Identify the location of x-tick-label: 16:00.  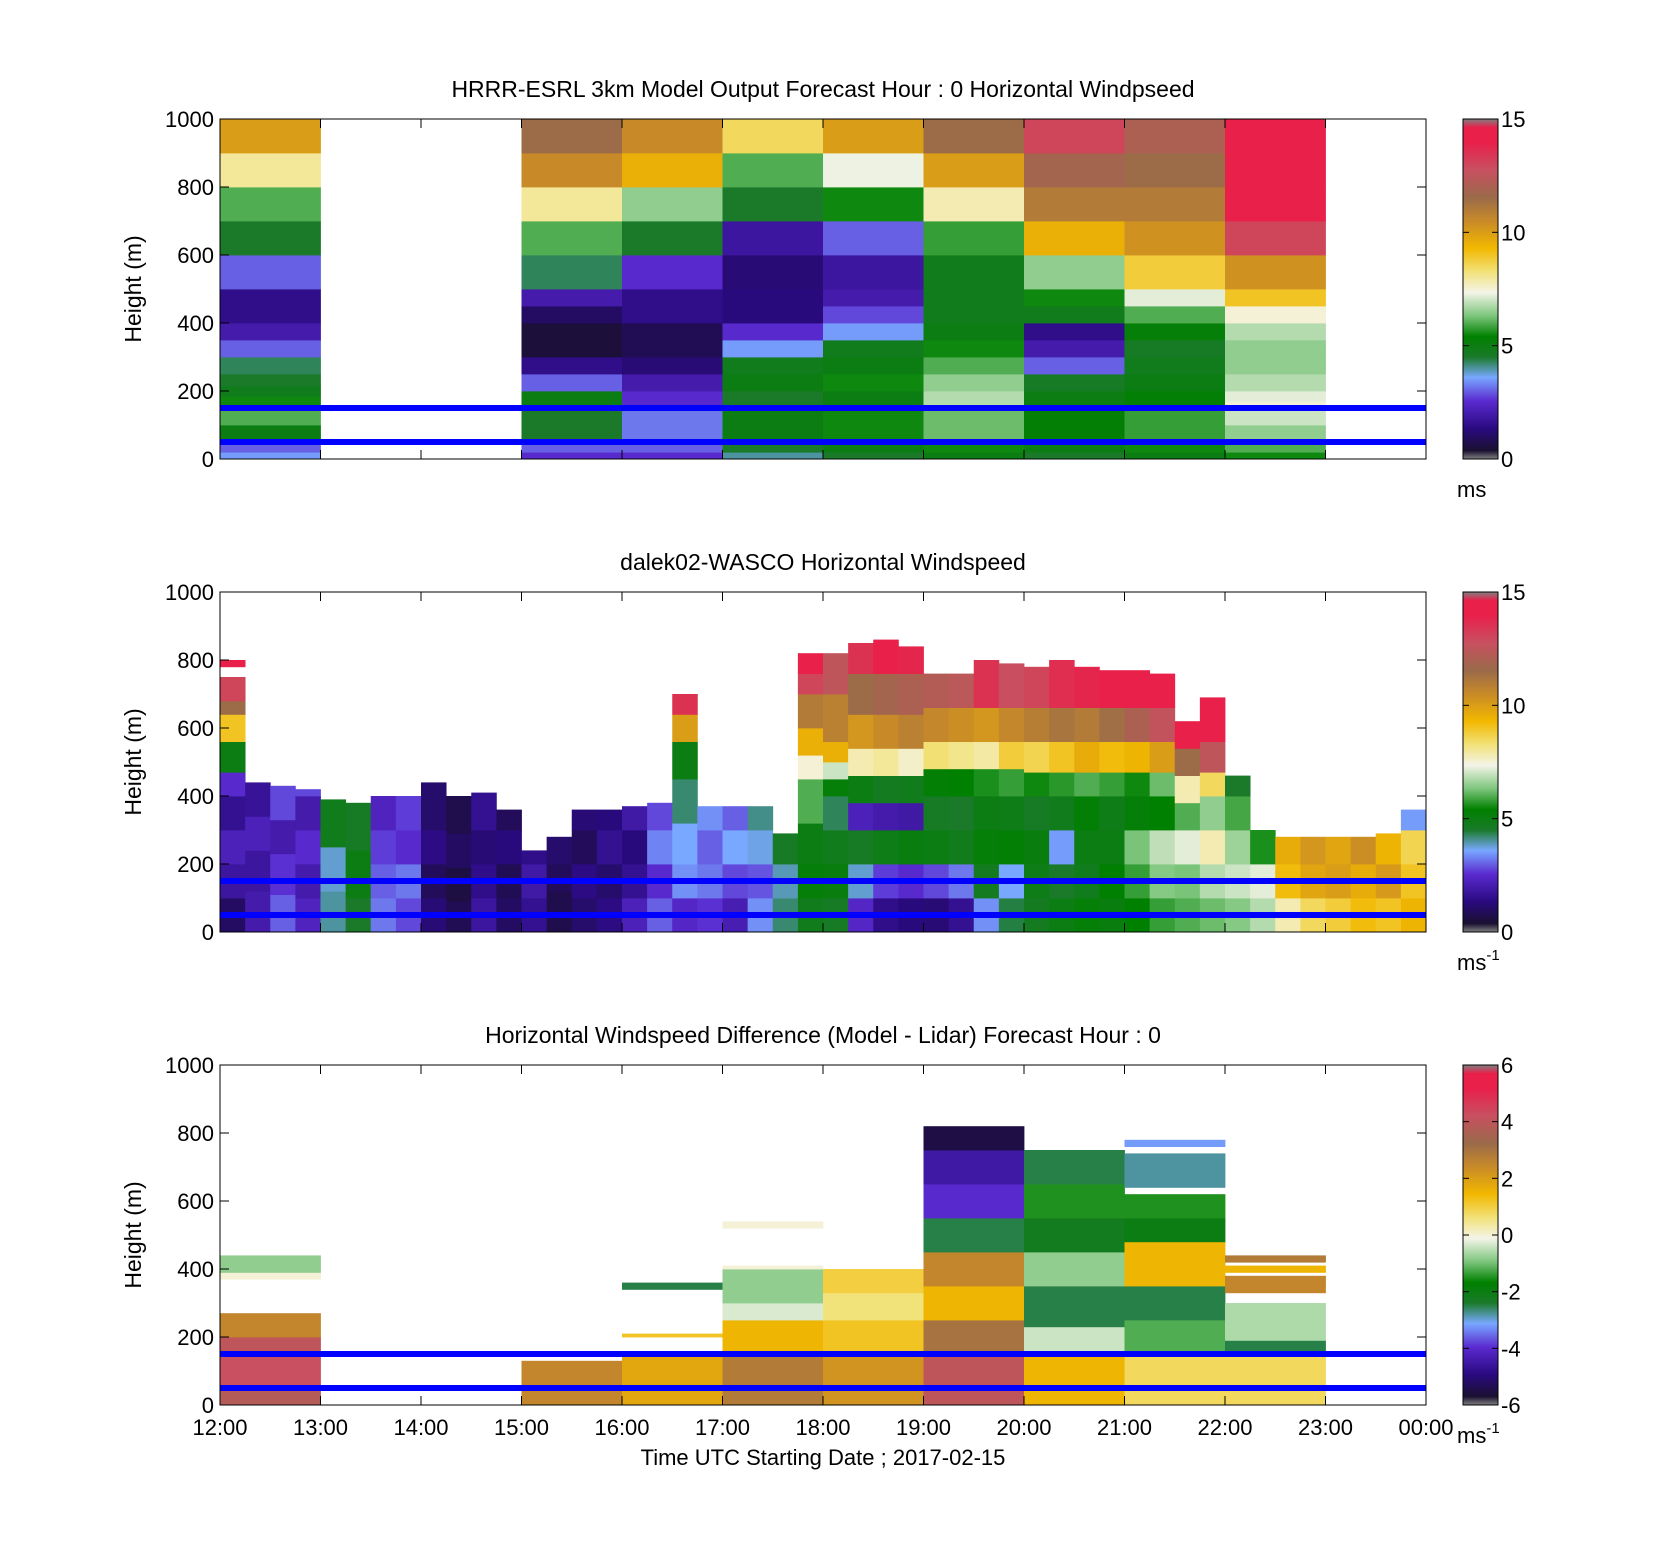
(621, 1427).